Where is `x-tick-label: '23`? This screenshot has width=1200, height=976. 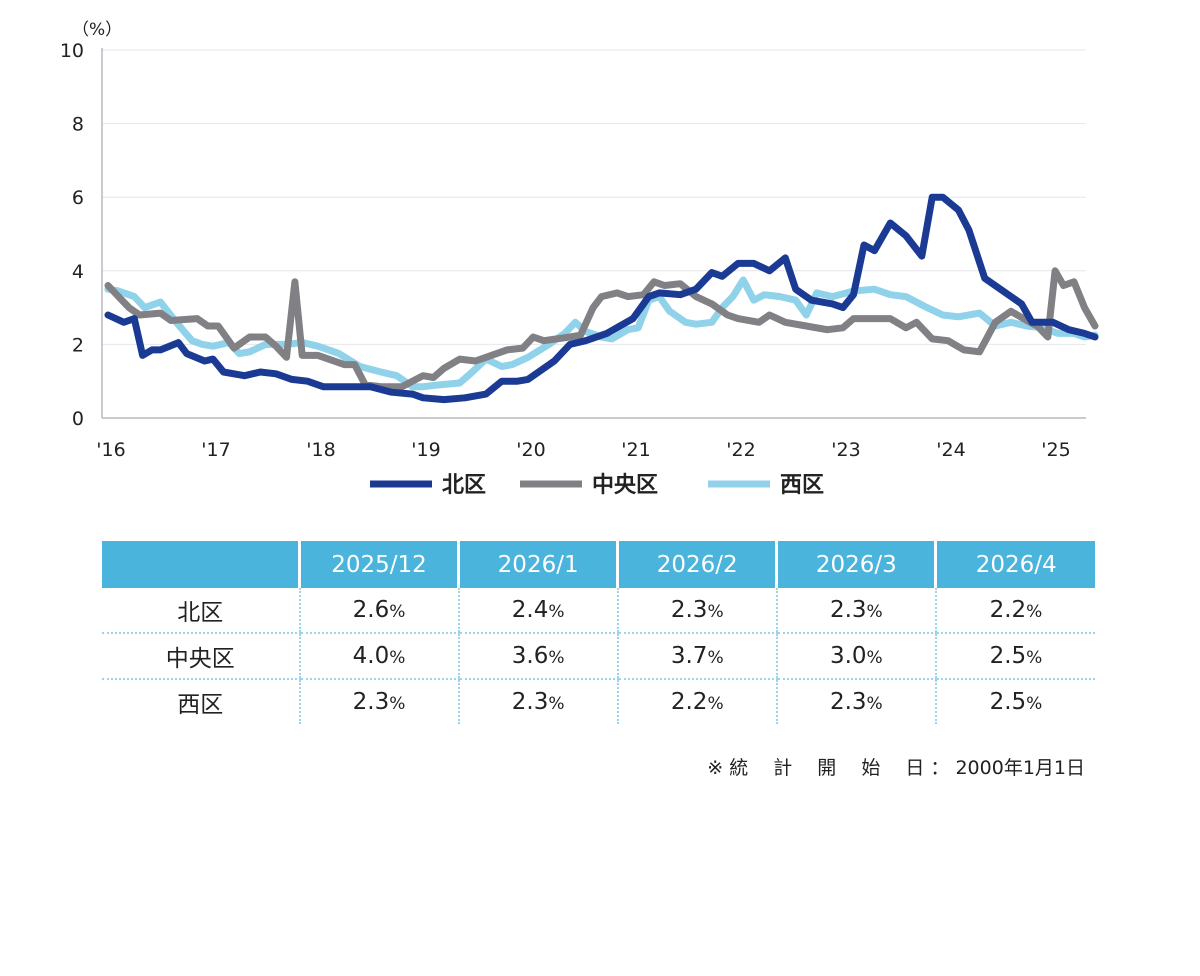 x-tick-label: '23 is located at coordinates (845, 450).